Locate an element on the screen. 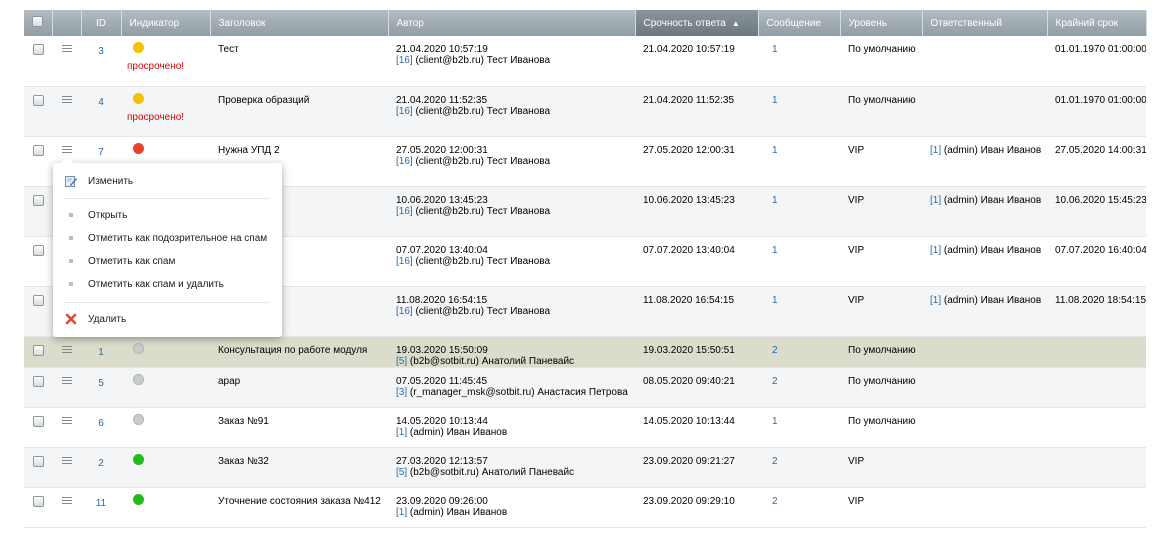 This screenshot has width=1170, height=549. ticket-id: 3 is located at coordinates (101, 61).